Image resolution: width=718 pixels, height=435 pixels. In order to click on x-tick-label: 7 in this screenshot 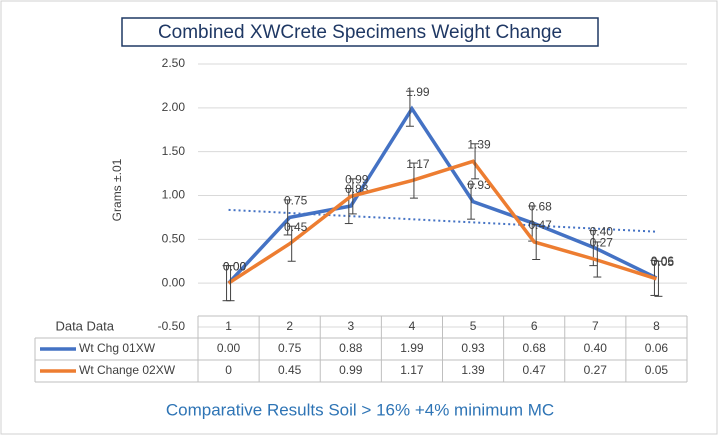, I will do `click(595, 326)`.